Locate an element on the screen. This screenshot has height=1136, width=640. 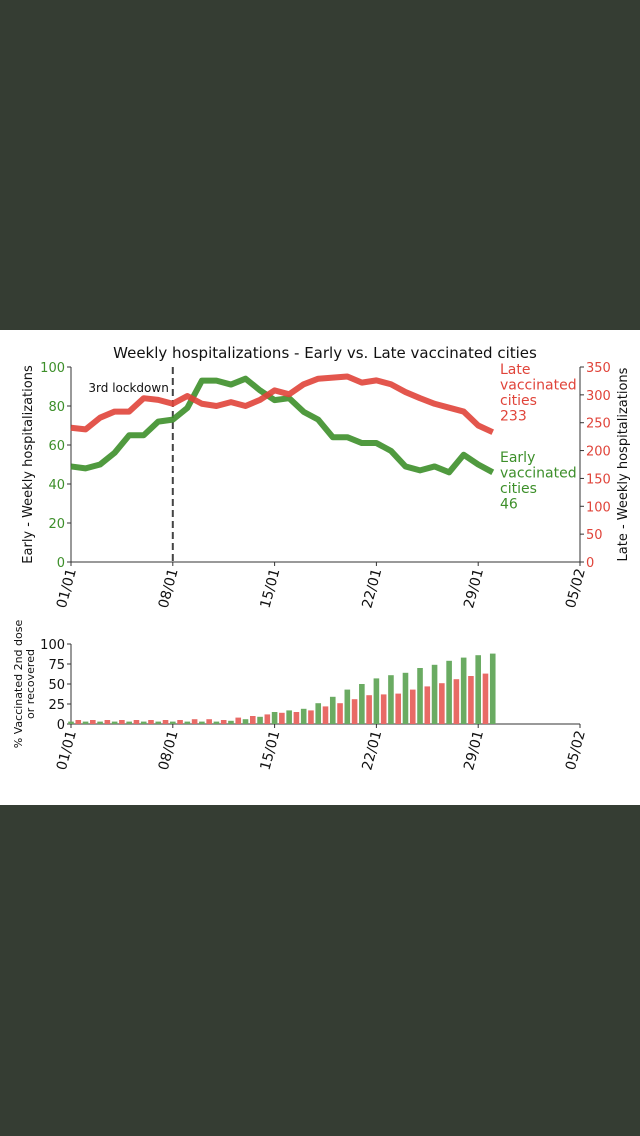
line-chart-x-tick-label: 05/02 is located at coordinates (576, 588).